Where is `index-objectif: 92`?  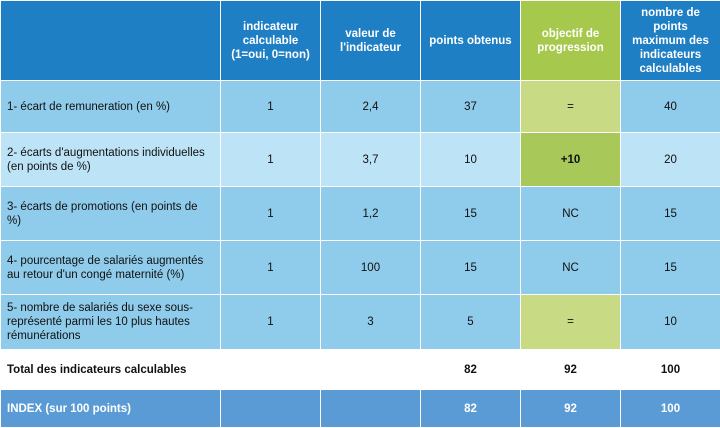 index-objectif: 92 is located at coordinates (571, 409).